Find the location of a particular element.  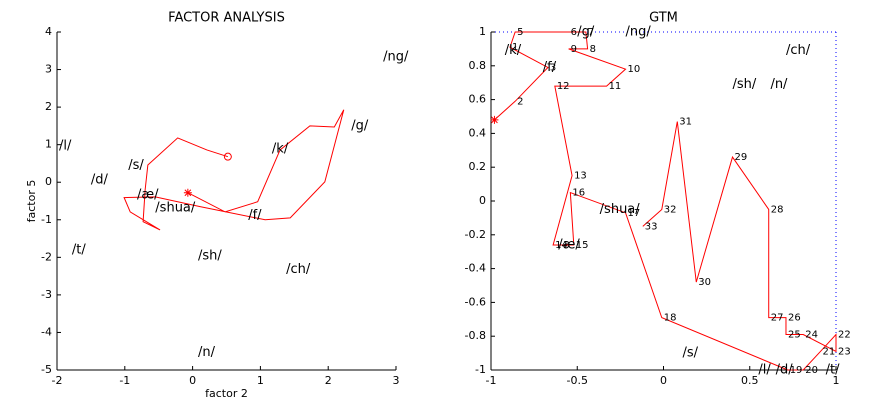

end-marker is located at coordinates (227, 156).